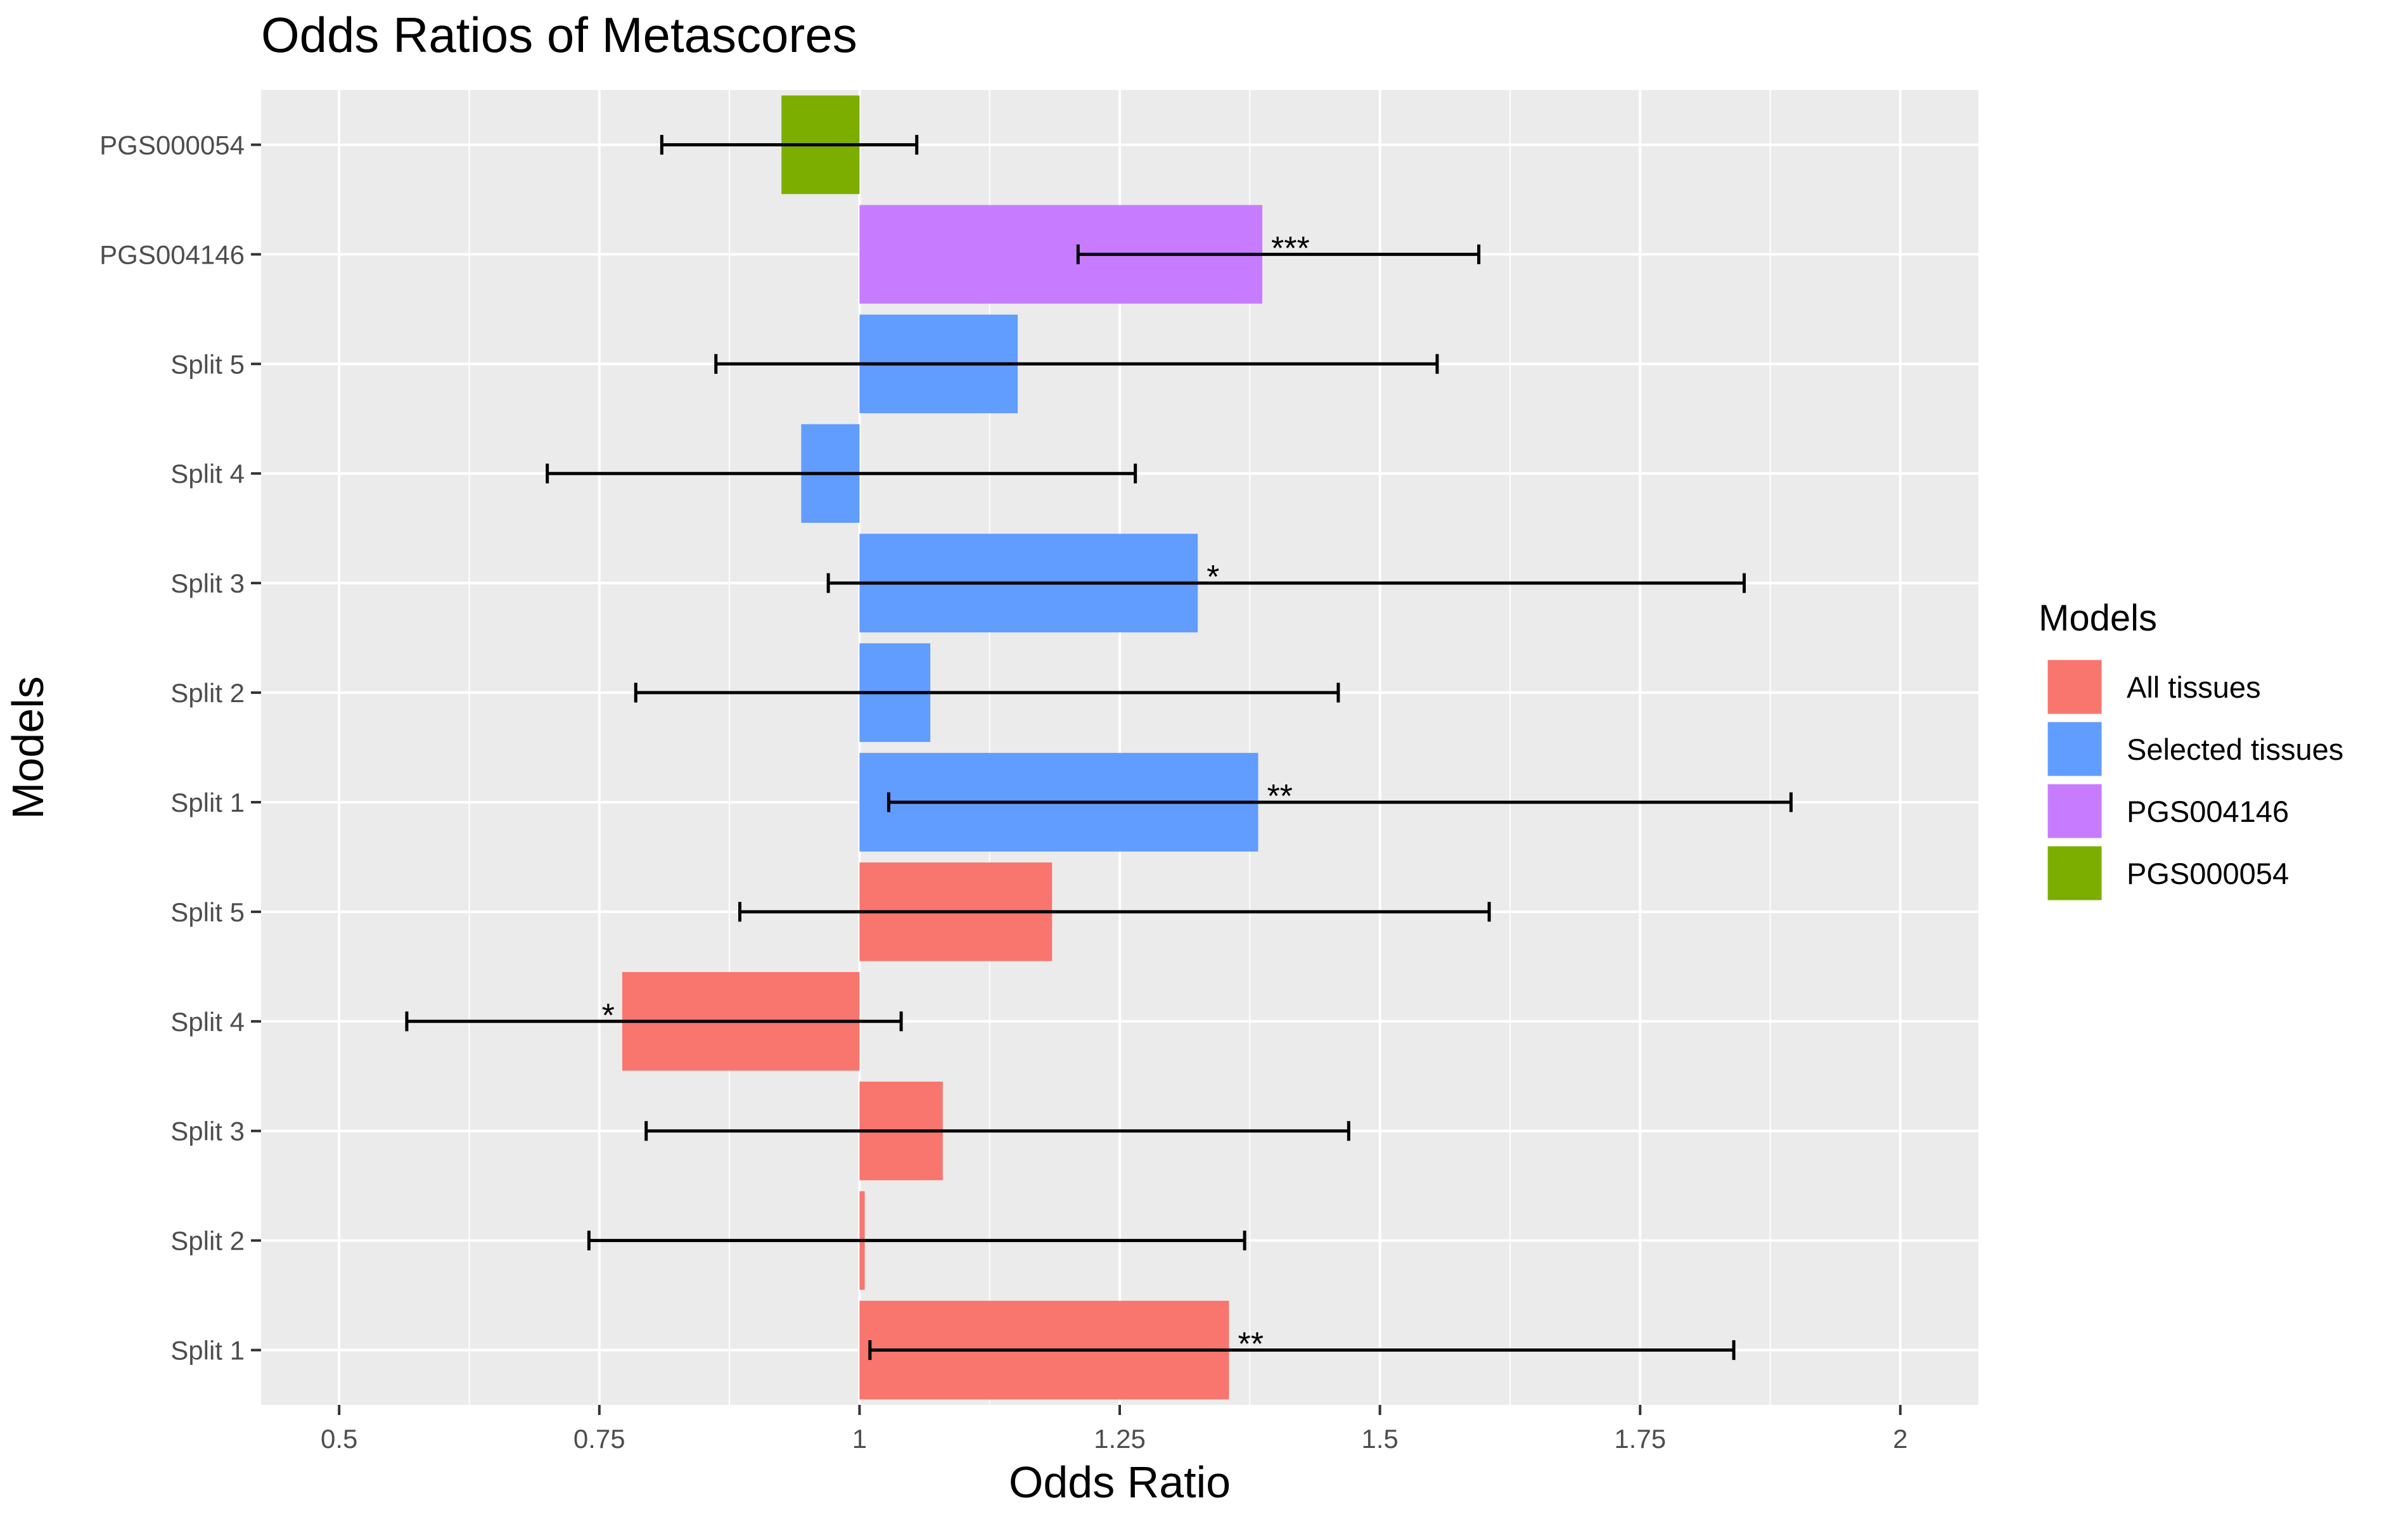 Image resolution: width=2408 pixels, height=1524 pixels. I want to click on x-tick-label: 0.5, so click(339, 1439).